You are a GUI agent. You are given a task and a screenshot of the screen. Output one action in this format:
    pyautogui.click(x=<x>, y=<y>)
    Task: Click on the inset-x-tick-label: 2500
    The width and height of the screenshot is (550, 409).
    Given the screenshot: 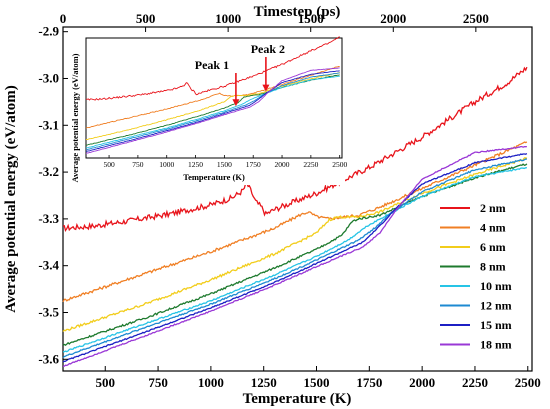 What is the action you would take?
    pyautogui.click(x=339, y=164)
    